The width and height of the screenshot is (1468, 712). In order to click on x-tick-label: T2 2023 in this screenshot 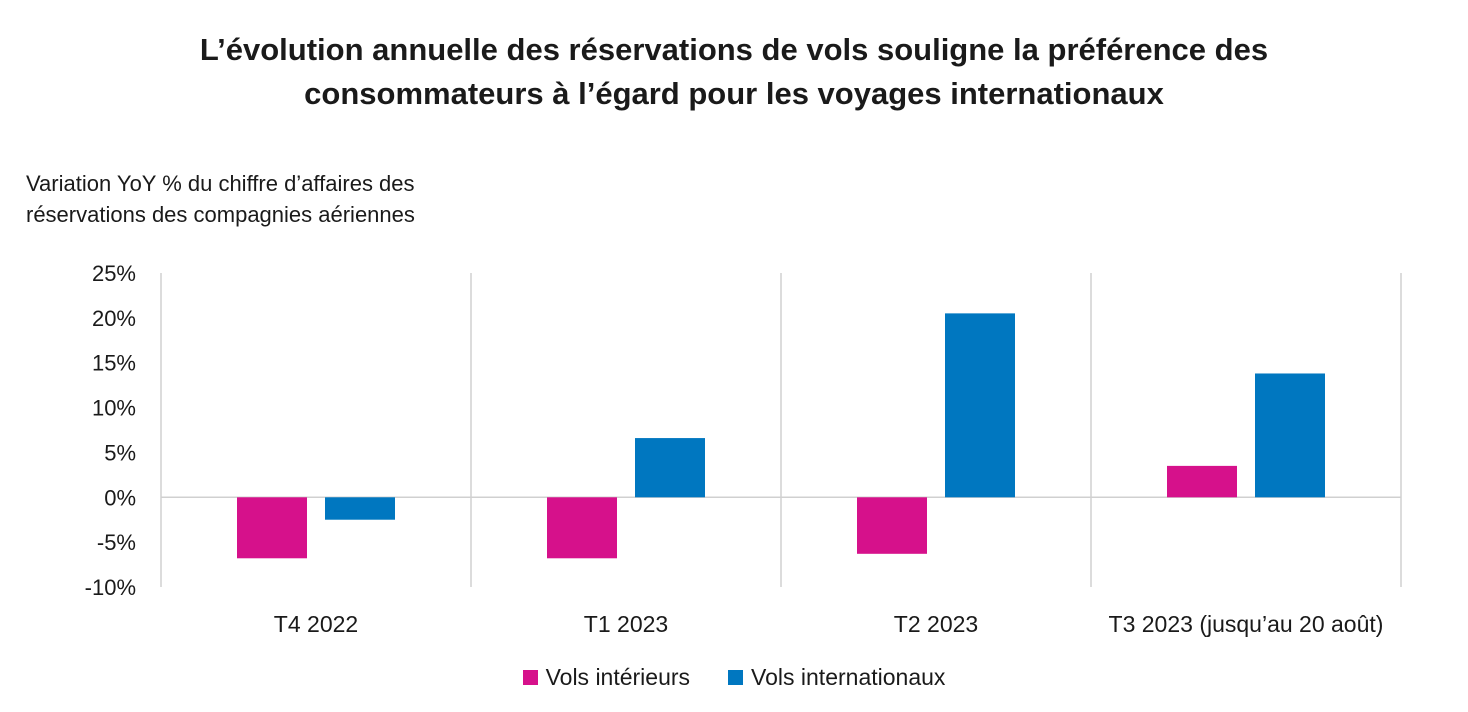, I will do `click(936, 624)`.